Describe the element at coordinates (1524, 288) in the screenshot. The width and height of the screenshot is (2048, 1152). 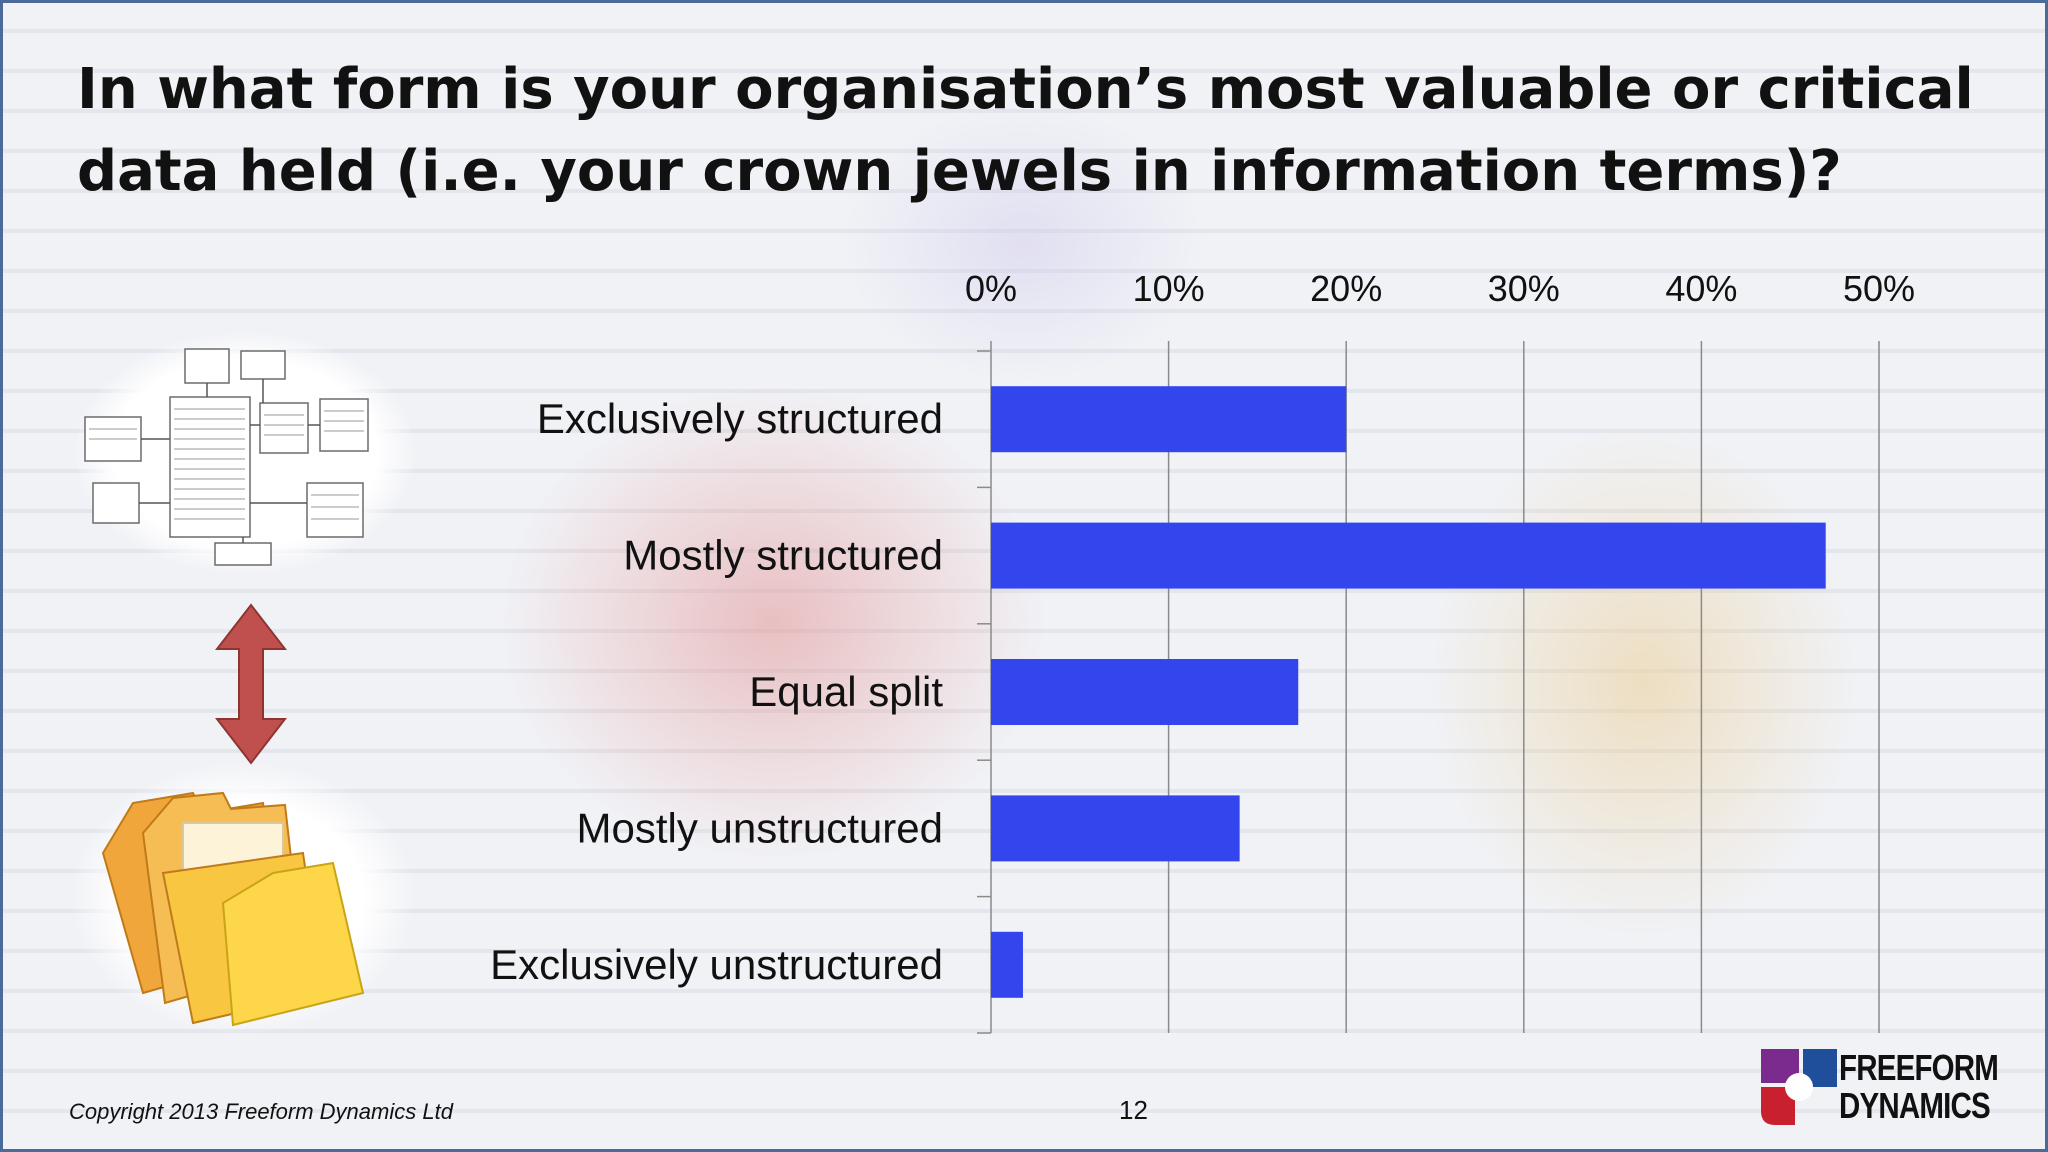
I see `x-tick-label: 30%` at that location.